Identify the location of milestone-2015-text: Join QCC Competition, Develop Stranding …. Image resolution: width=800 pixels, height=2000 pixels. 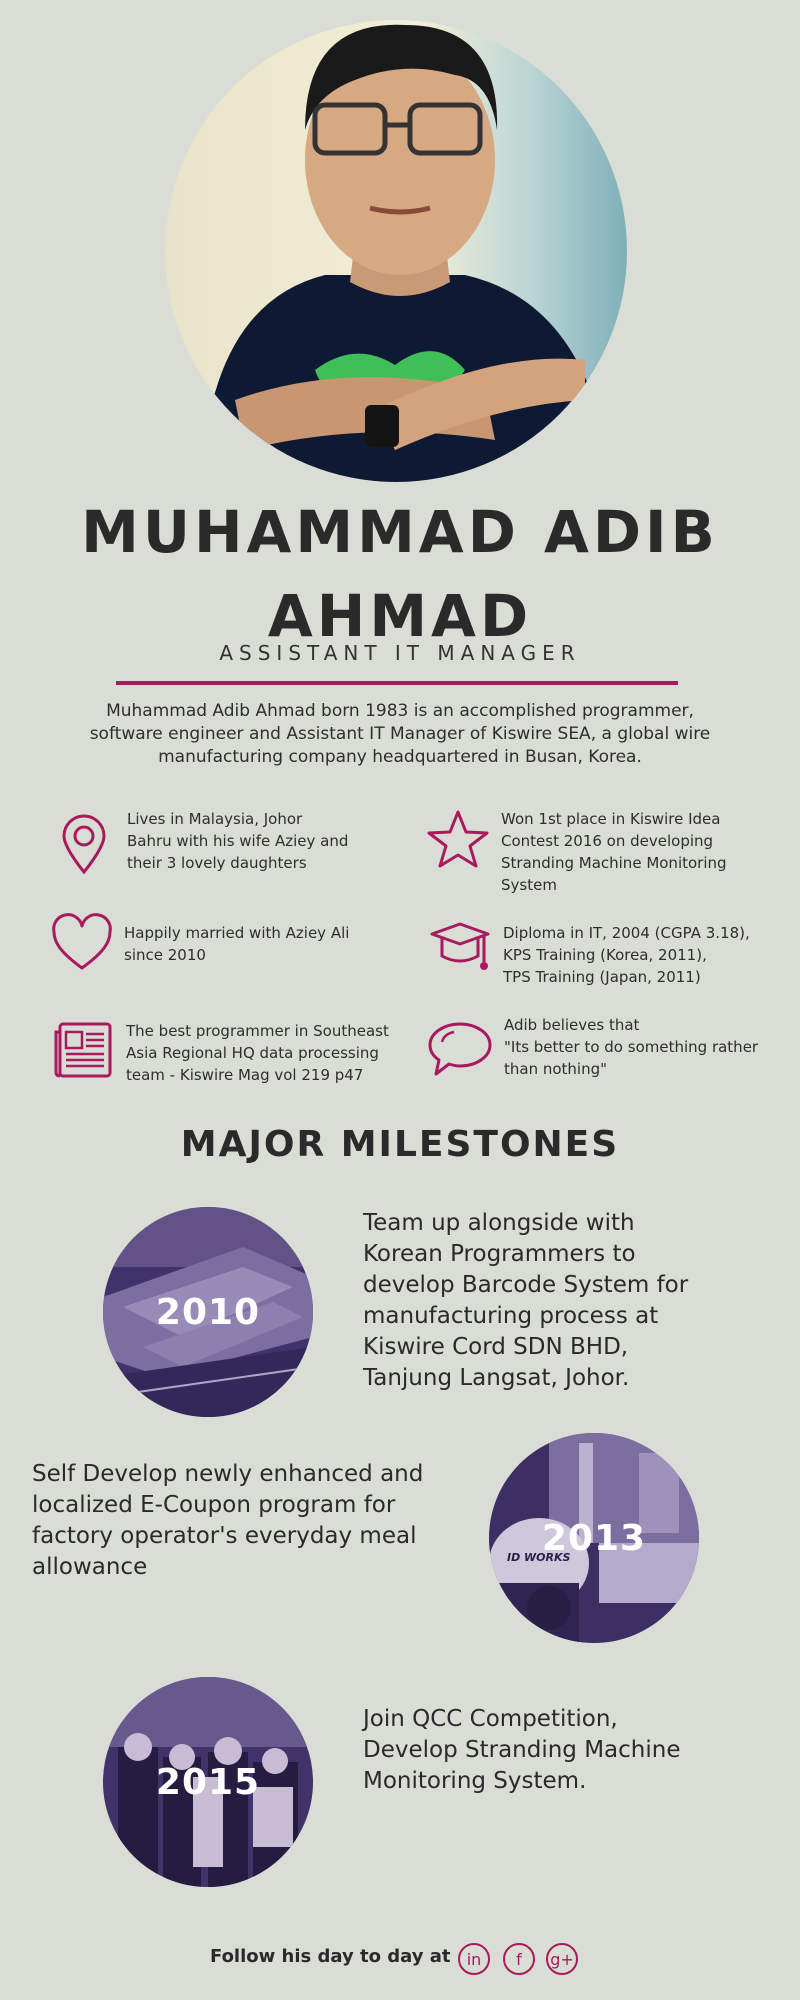
(563, 1750).